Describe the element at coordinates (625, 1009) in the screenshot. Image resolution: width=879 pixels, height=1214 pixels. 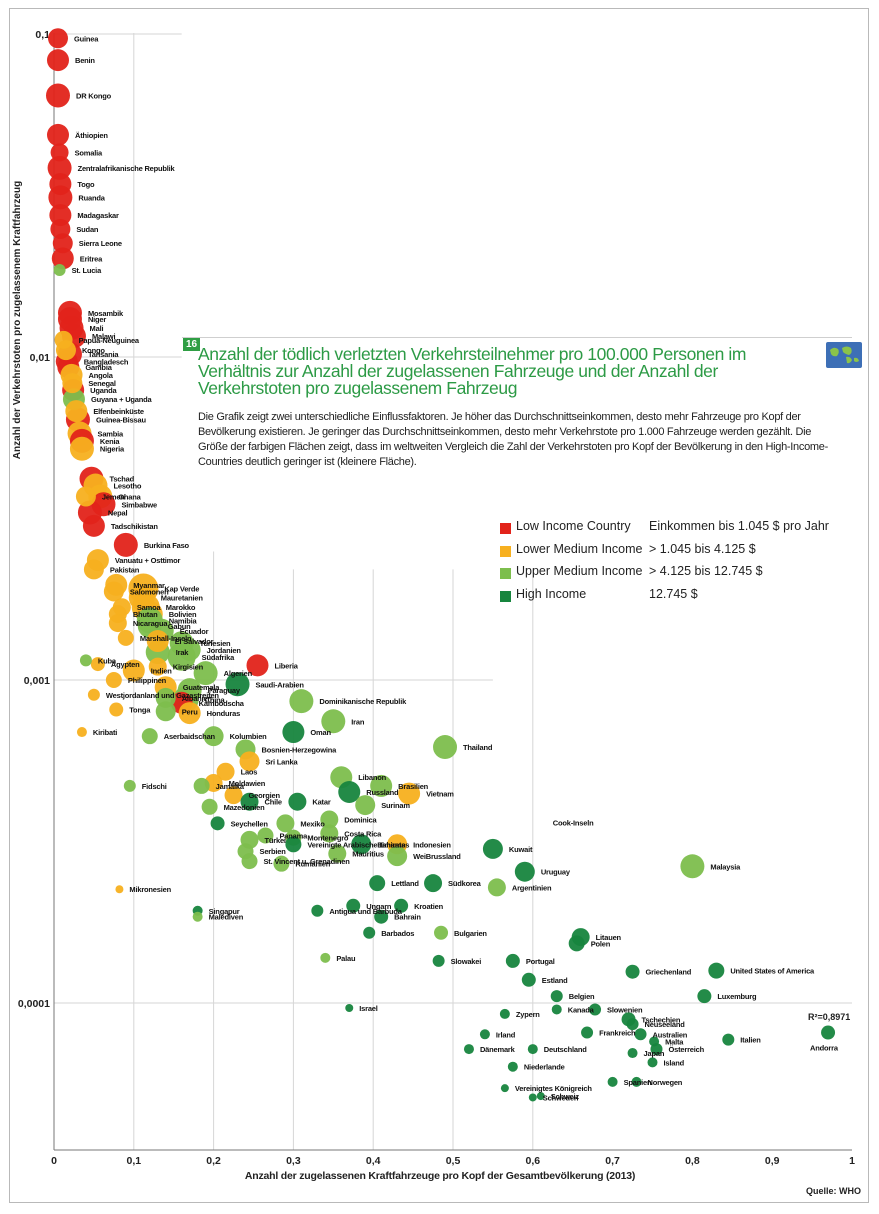
I see `point-label: Slowenien` at that location.